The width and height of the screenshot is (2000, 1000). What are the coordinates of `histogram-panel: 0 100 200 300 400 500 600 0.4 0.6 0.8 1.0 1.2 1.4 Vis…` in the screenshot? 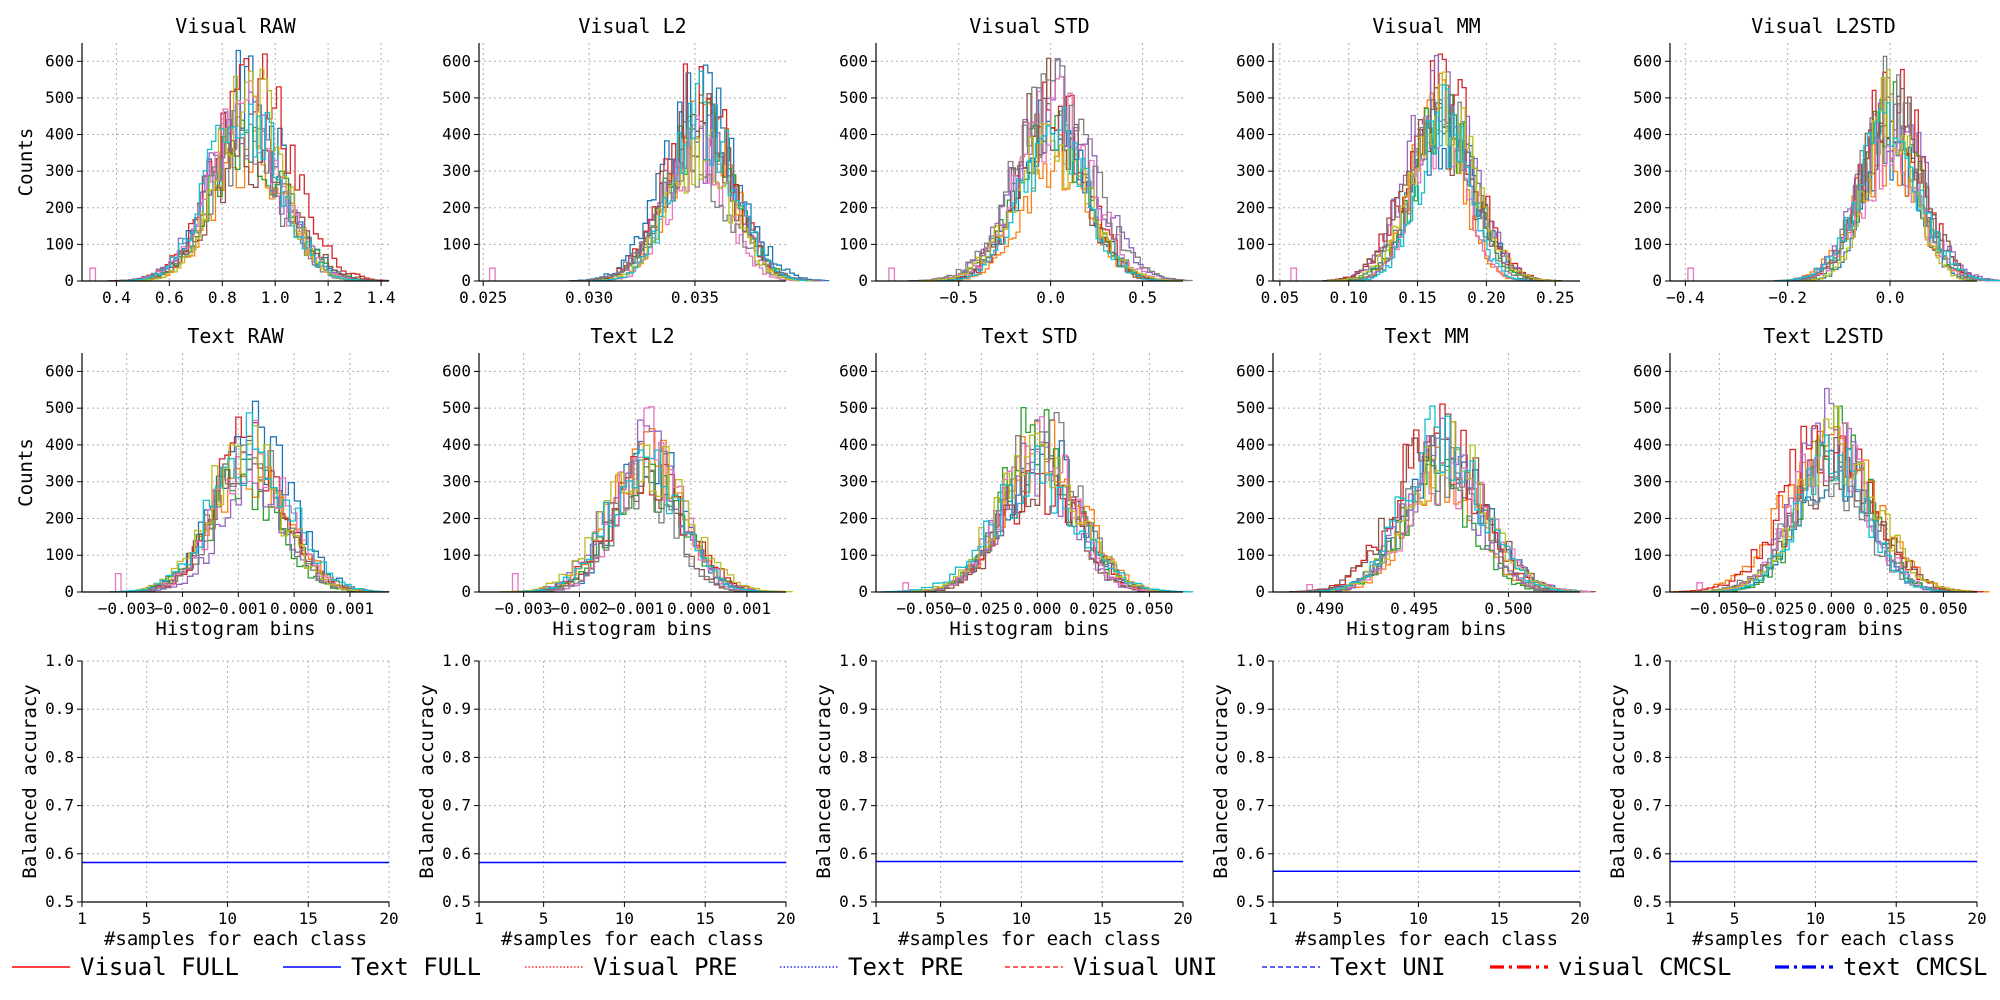 It's located at (205, 160).